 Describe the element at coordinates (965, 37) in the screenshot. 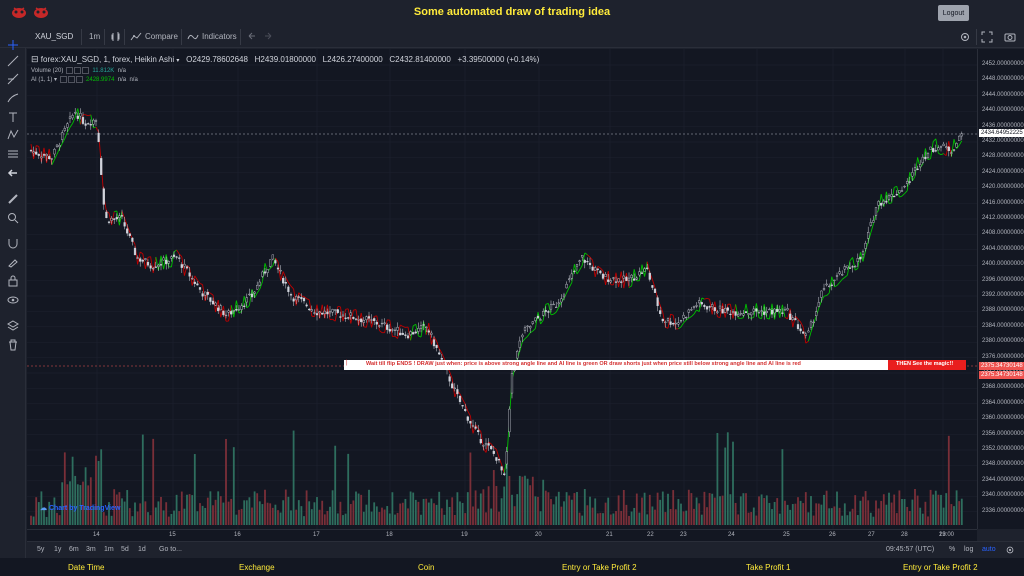

I see `settings-gear-icon` at that location.